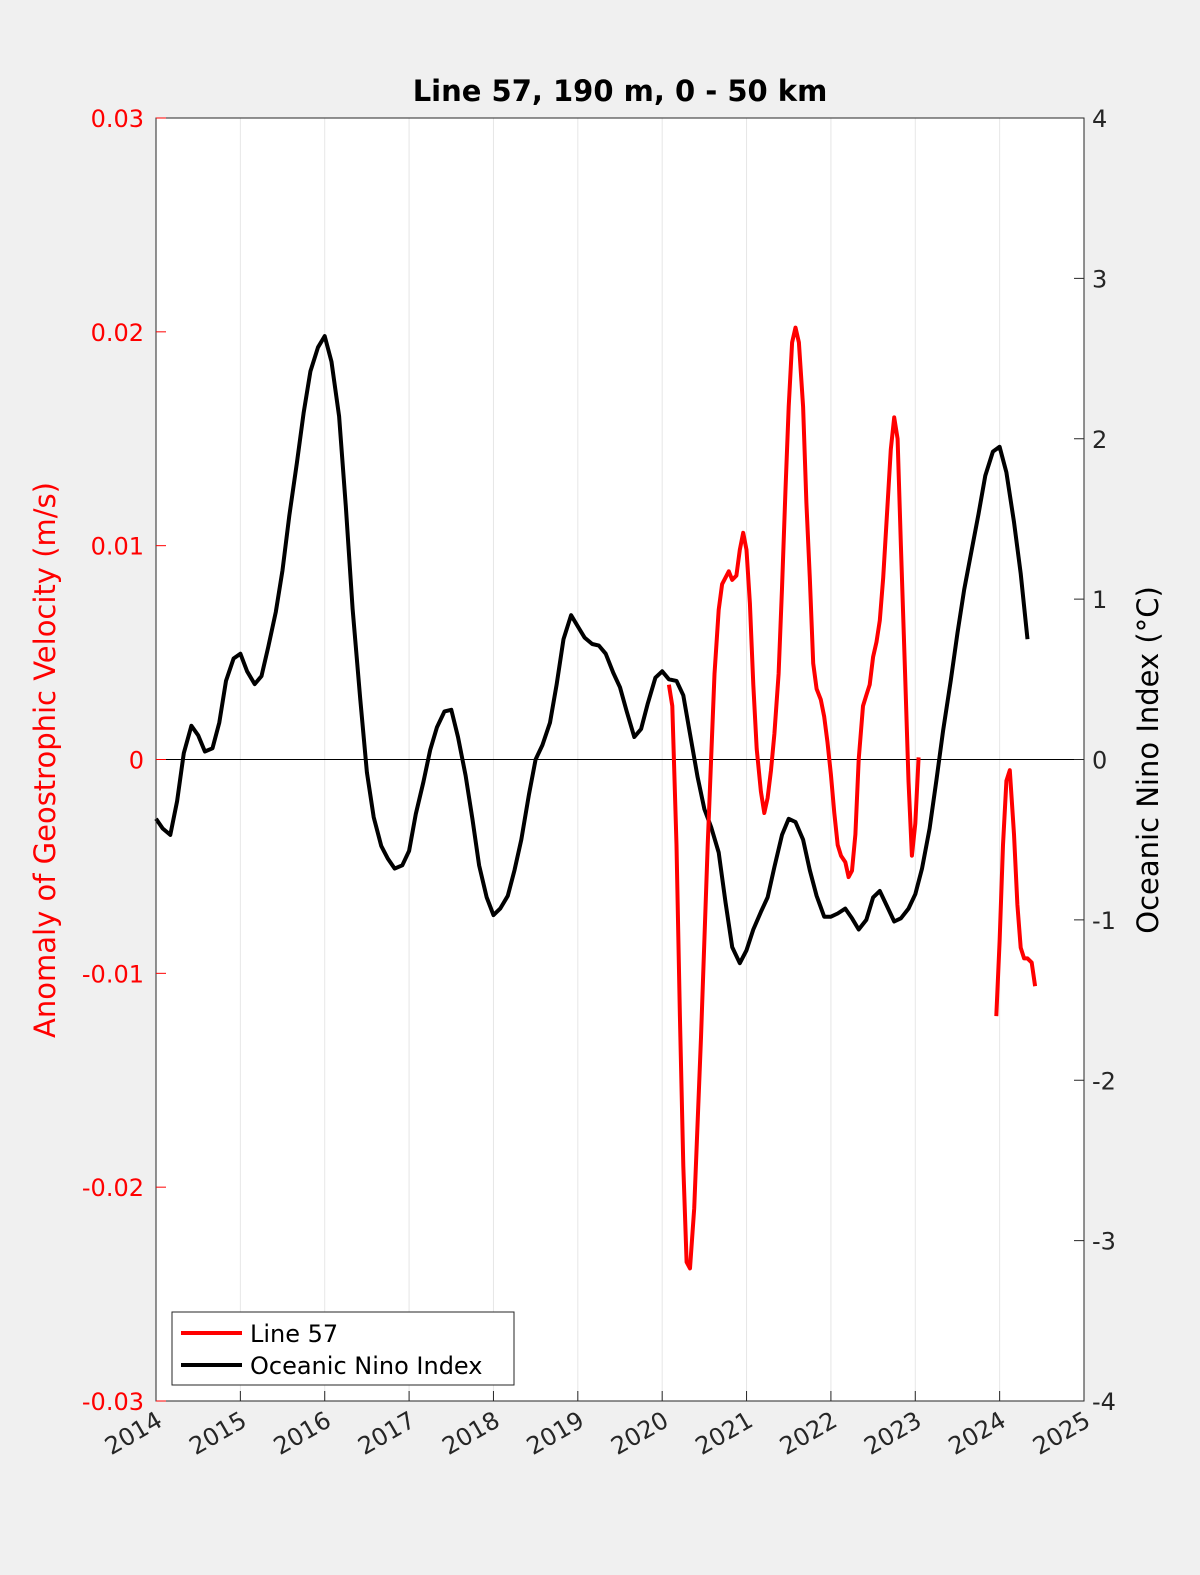 This screenshot has width=1200, height=1575. What do you see at coordinates (1099, 440) in the screenshot?
I see `y-right-tick-label: 2` at bounding box center [1099, 440].